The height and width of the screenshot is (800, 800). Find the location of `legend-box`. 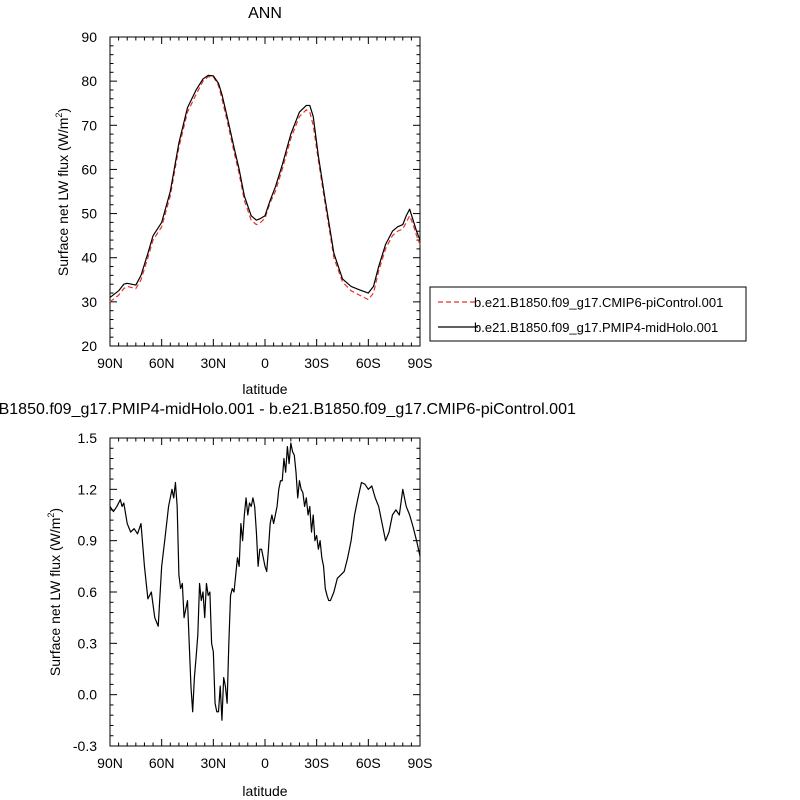

legend-box is located at coordinates (588, 314).